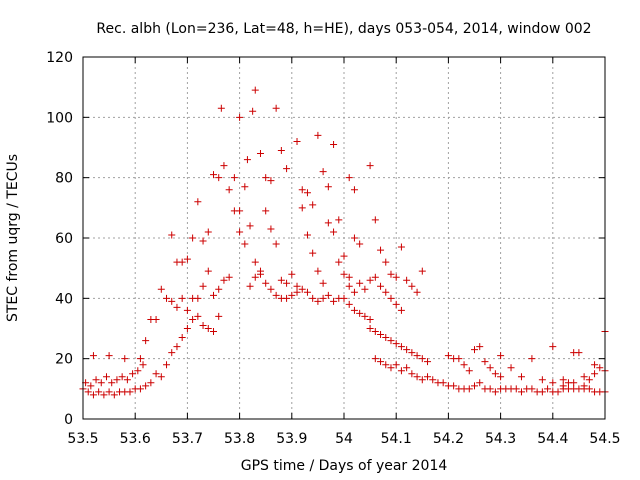 This screenshot has width=640, height=480. Describe the element at coordinates (604, 439) in the screenshot. I see `x-tick-label: 54.5` at that location.